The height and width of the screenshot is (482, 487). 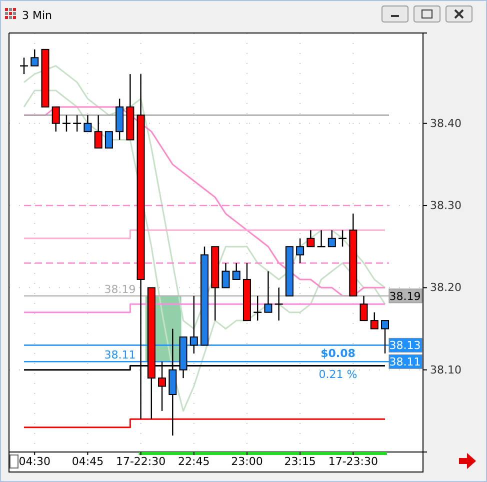 I want to click on ref-line-label: 38.13, so click(x=405, y=345).